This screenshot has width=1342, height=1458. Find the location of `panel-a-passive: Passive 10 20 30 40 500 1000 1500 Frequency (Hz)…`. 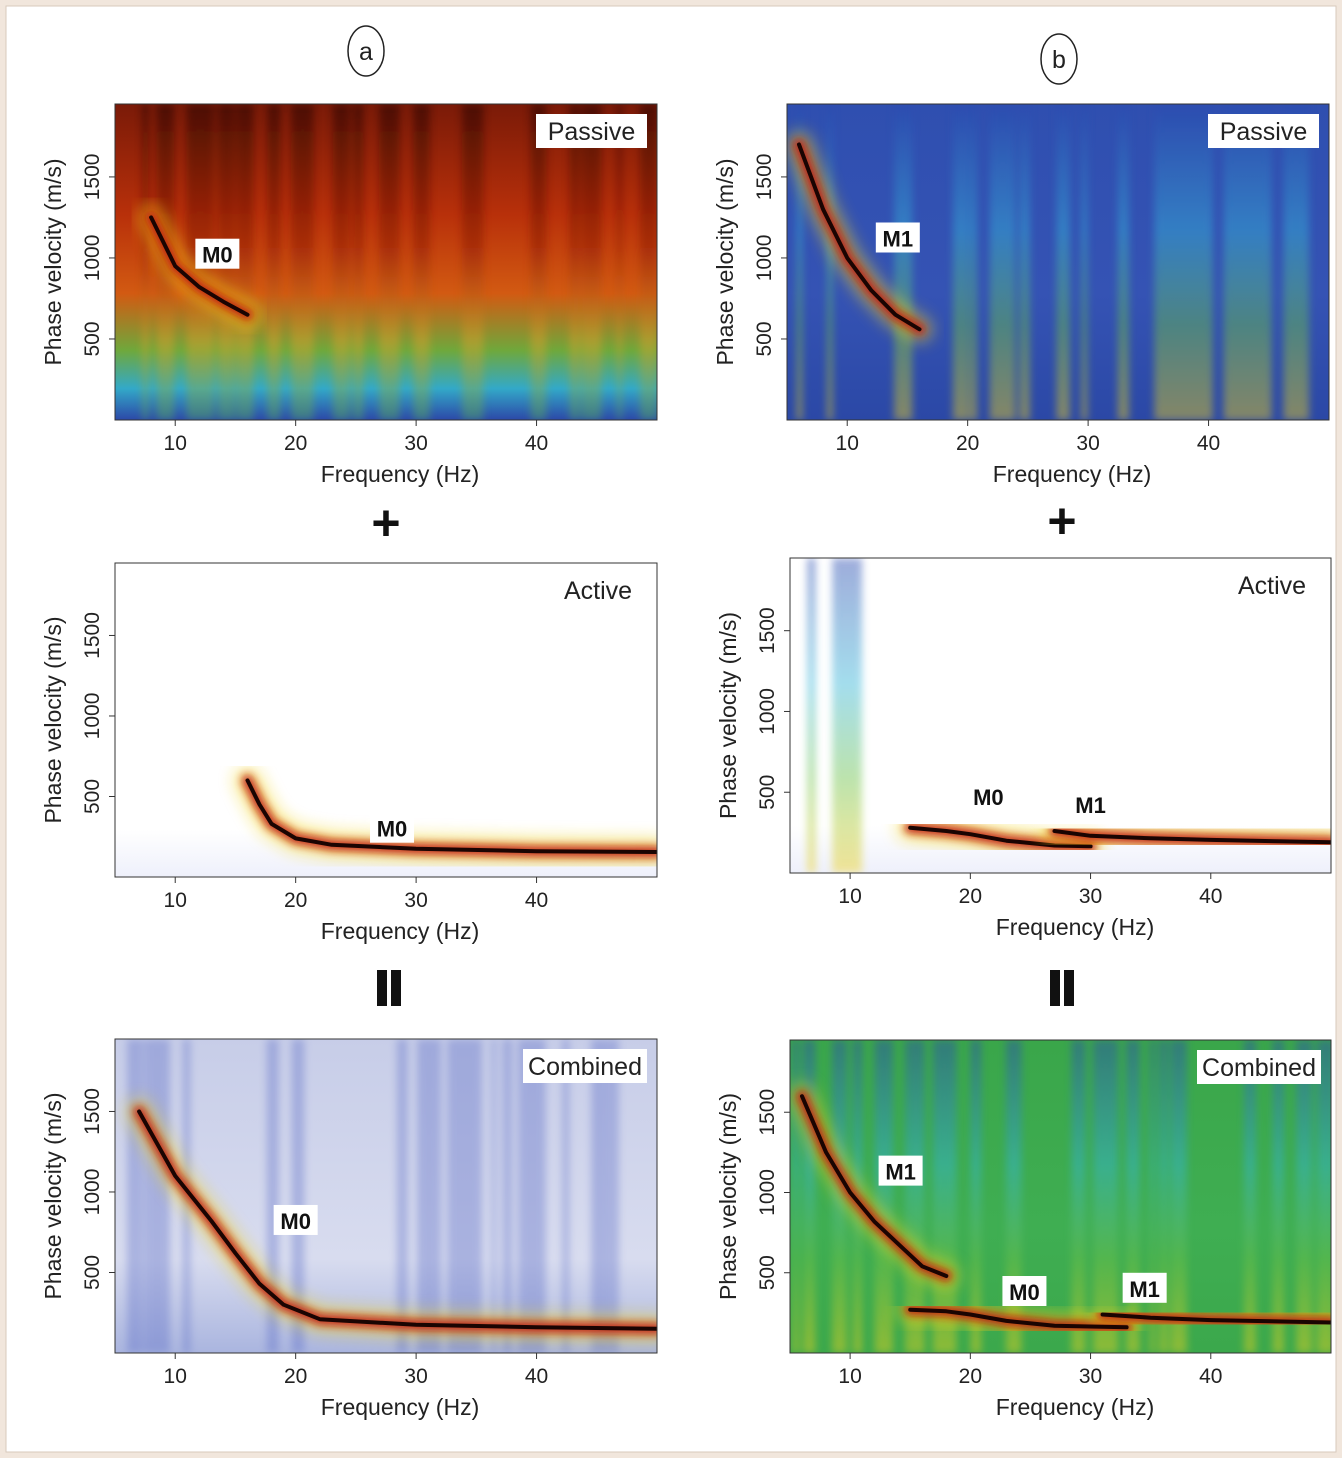

panel-a-passive: Passive 10 20 30 40 500 1000 1500 Frequency (Hz)… is located at coordinates (349, 295).